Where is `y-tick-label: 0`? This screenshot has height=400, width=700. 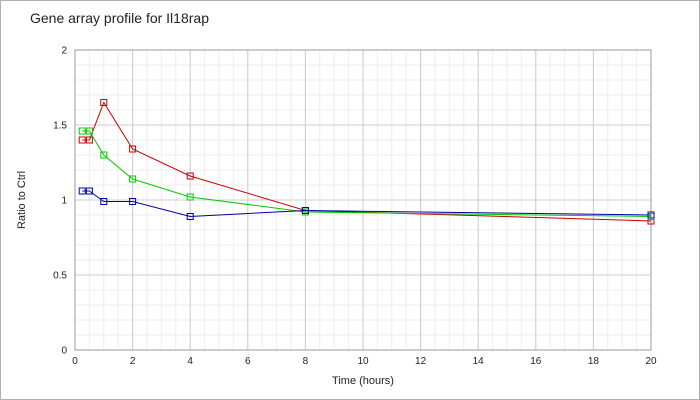
y-tick-label: 0 is located at coordinates (64, 351).